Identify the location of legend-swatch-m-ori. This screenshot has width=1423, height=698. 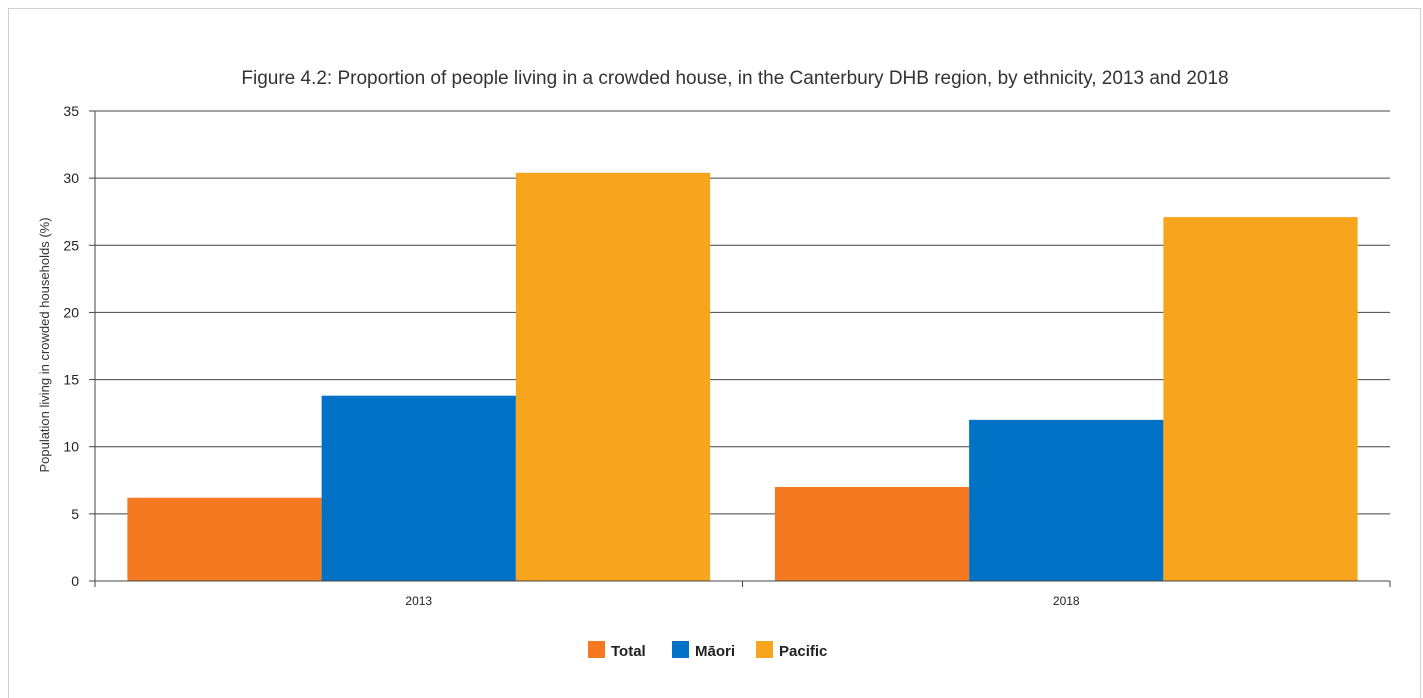
(680, 649).